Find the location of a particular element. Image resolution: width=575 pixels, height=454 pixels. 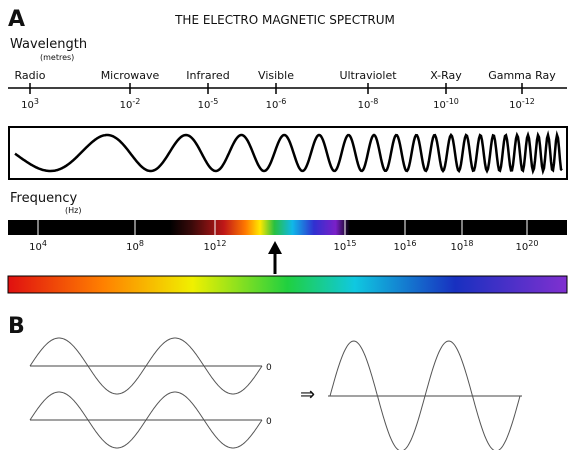

exponent: 12 is located at coordinates (221, 243).